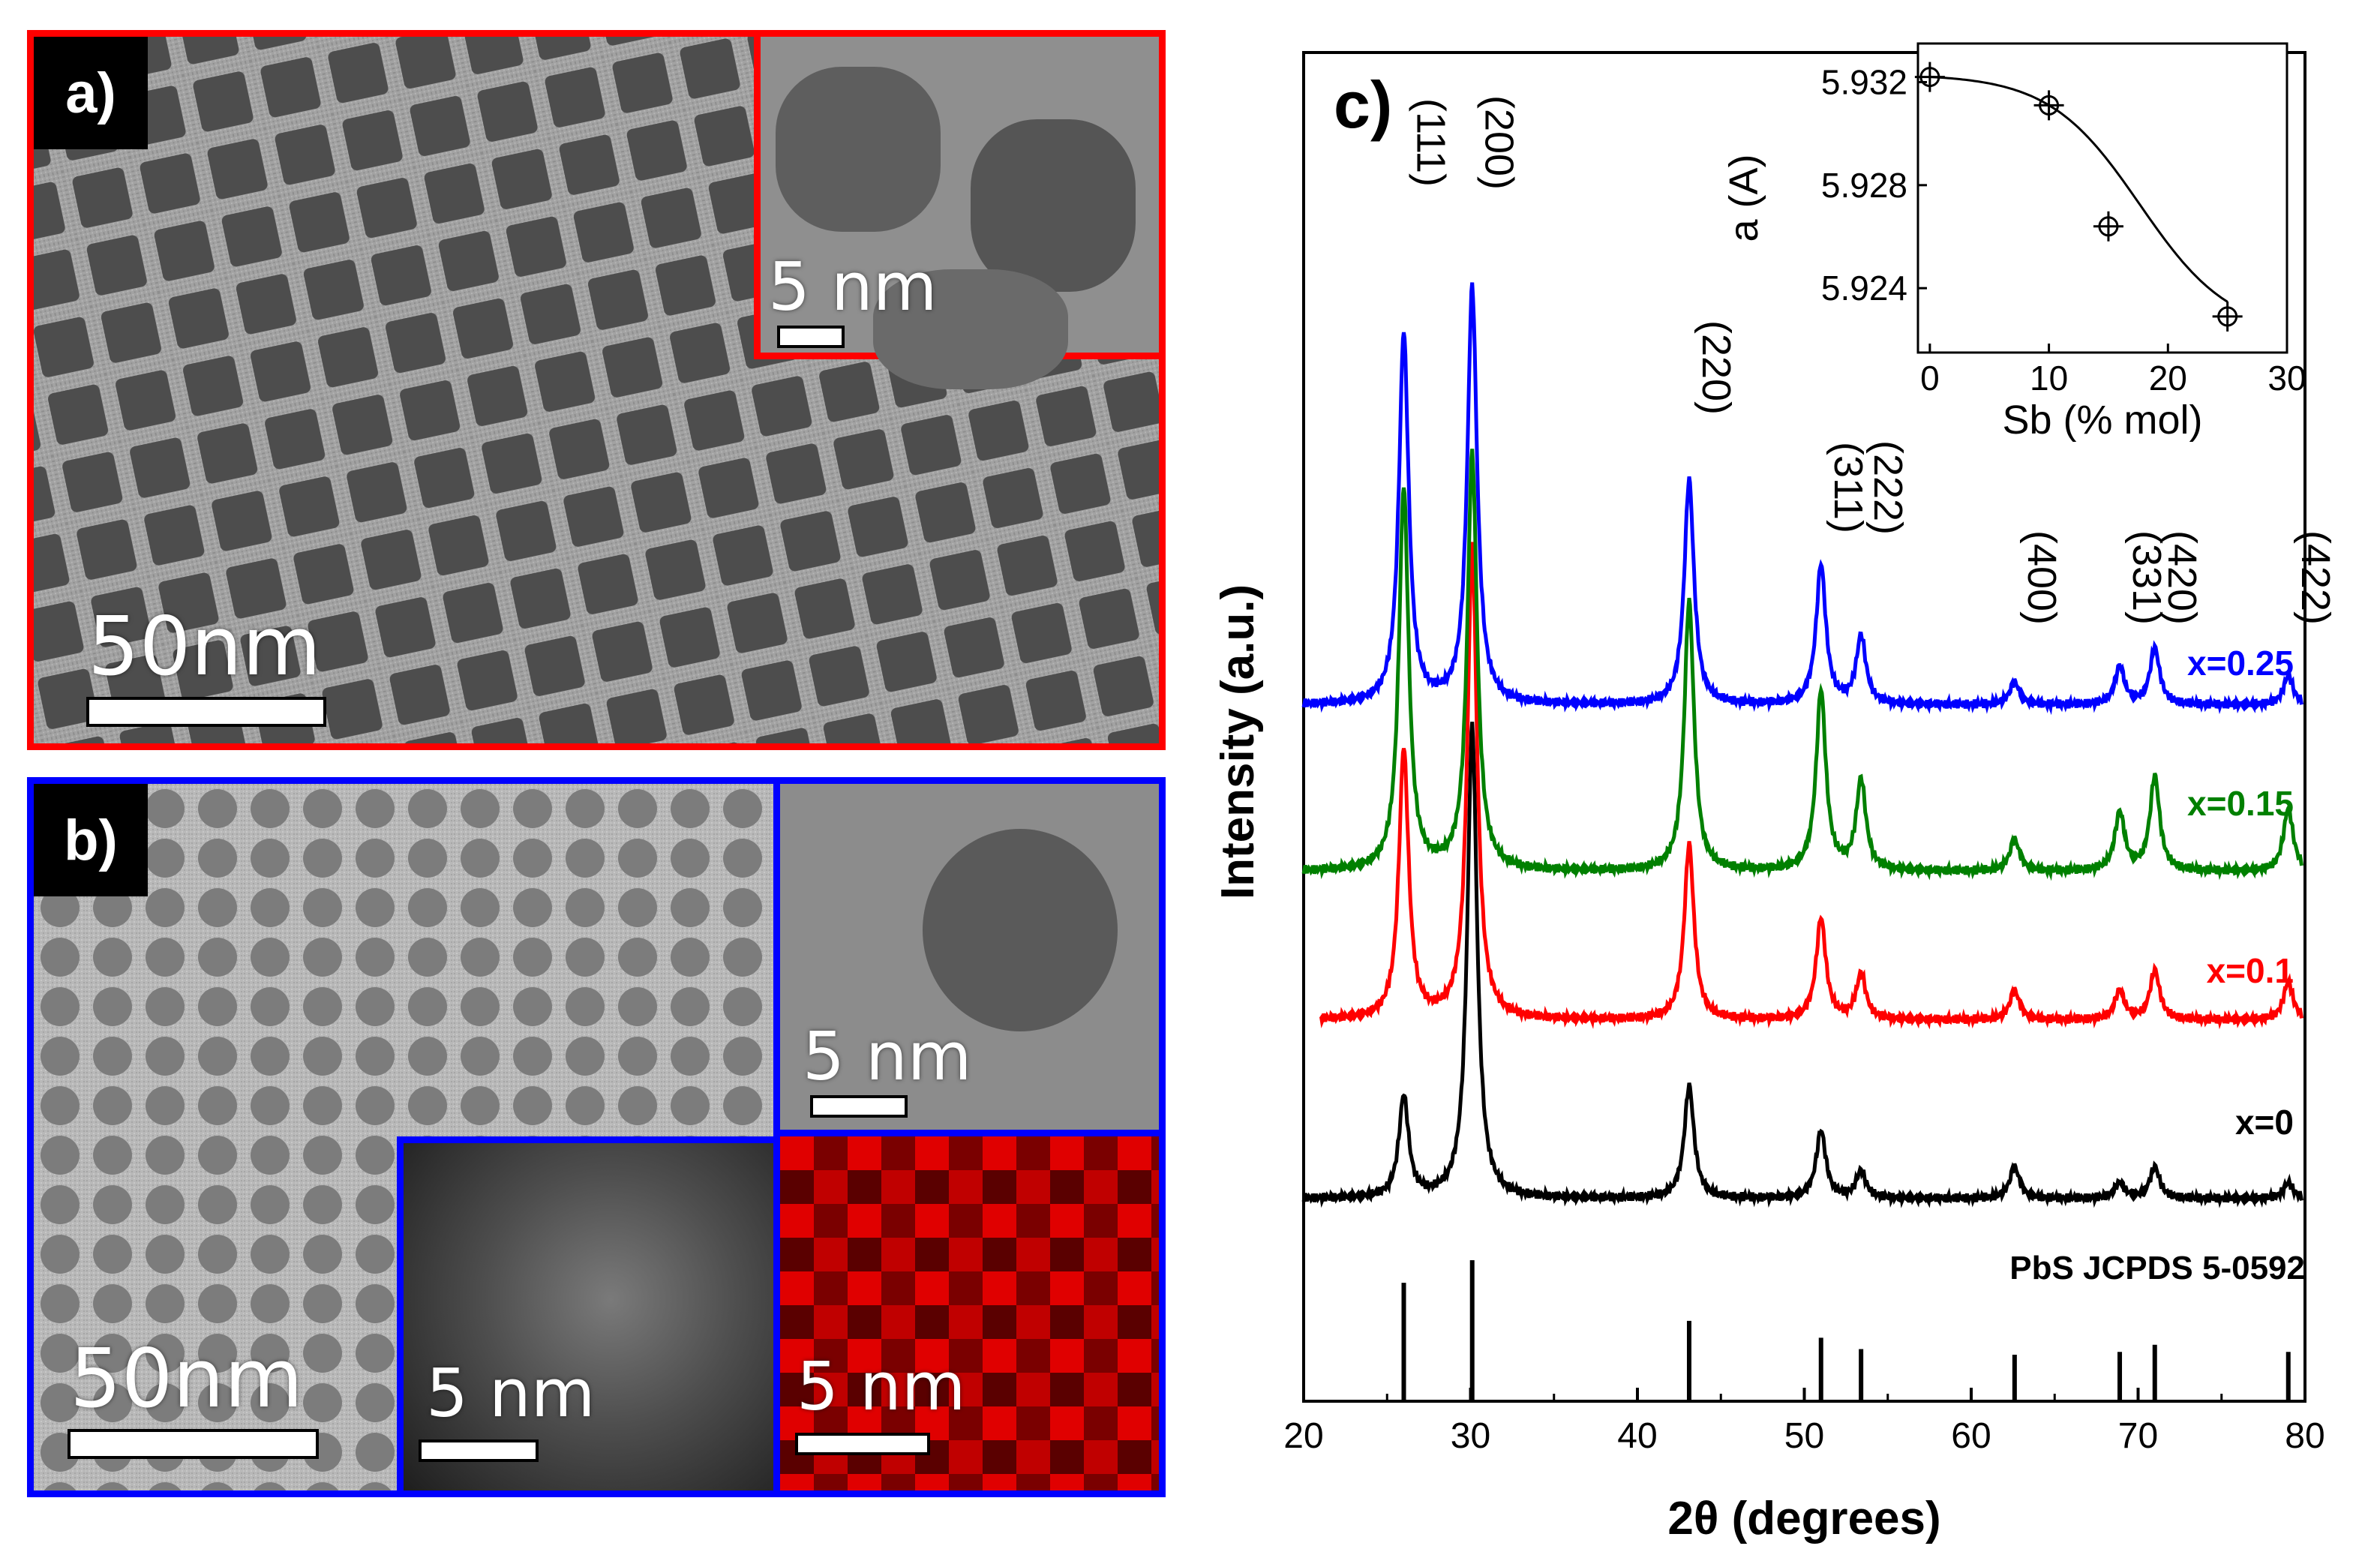  I want to click on series-label: x=0.15, so click(2240, 803).